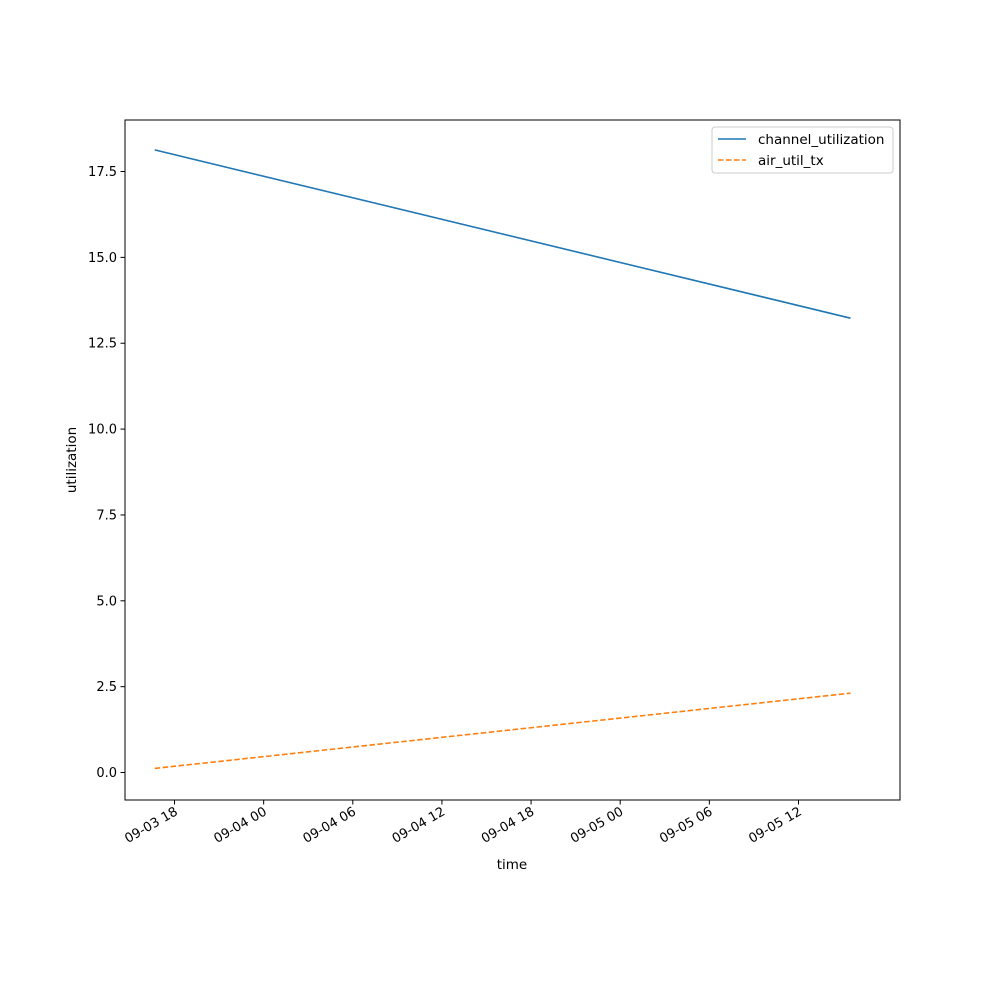 This screenshot has width=1000, height=1000. Describe the element at coordinates (775, 825) in the screenshot. I see `x-tick-label: 09-05 12` at that location.